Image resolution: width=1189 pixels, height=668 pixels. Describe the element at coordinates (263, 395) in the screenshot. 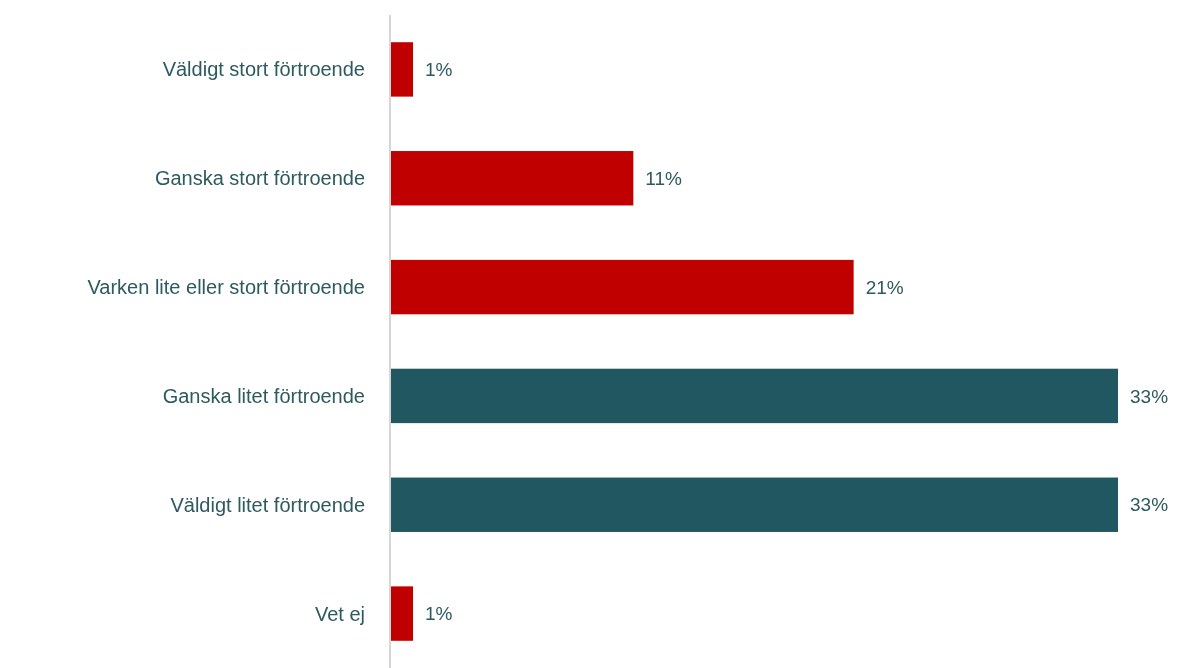

I see `y-tick-label: Ganska litet förtroende` at that location.